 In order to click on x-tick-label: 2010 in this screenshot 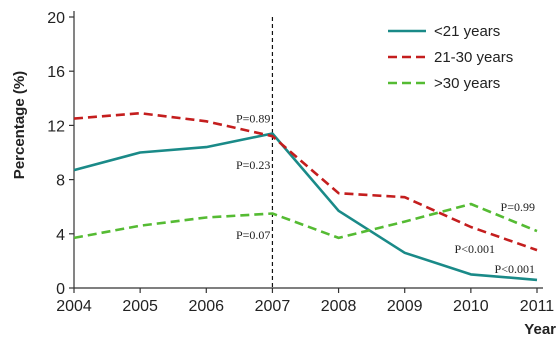, I will do `click(471, 306)`.